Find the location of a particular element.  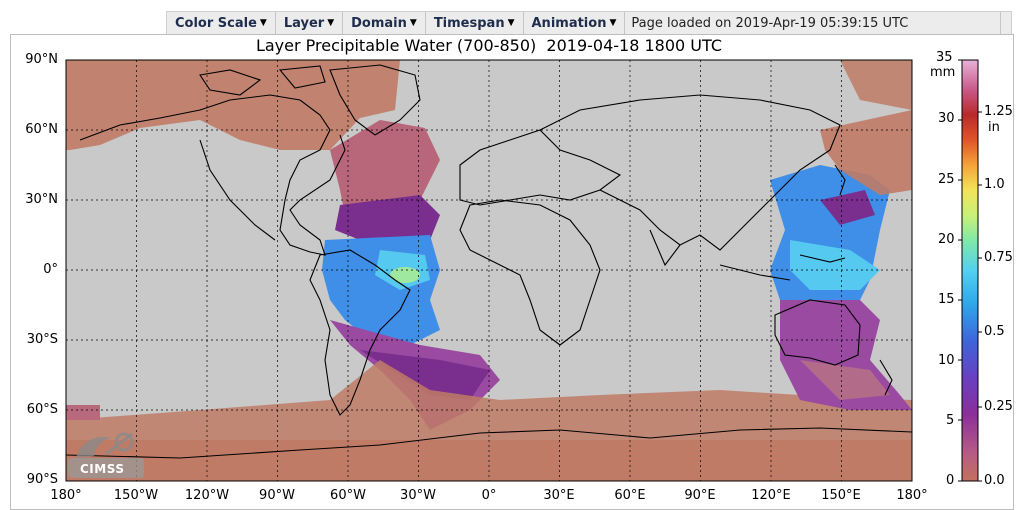

timespan-menu-label: Timespan is located at coordinates (469, 23).